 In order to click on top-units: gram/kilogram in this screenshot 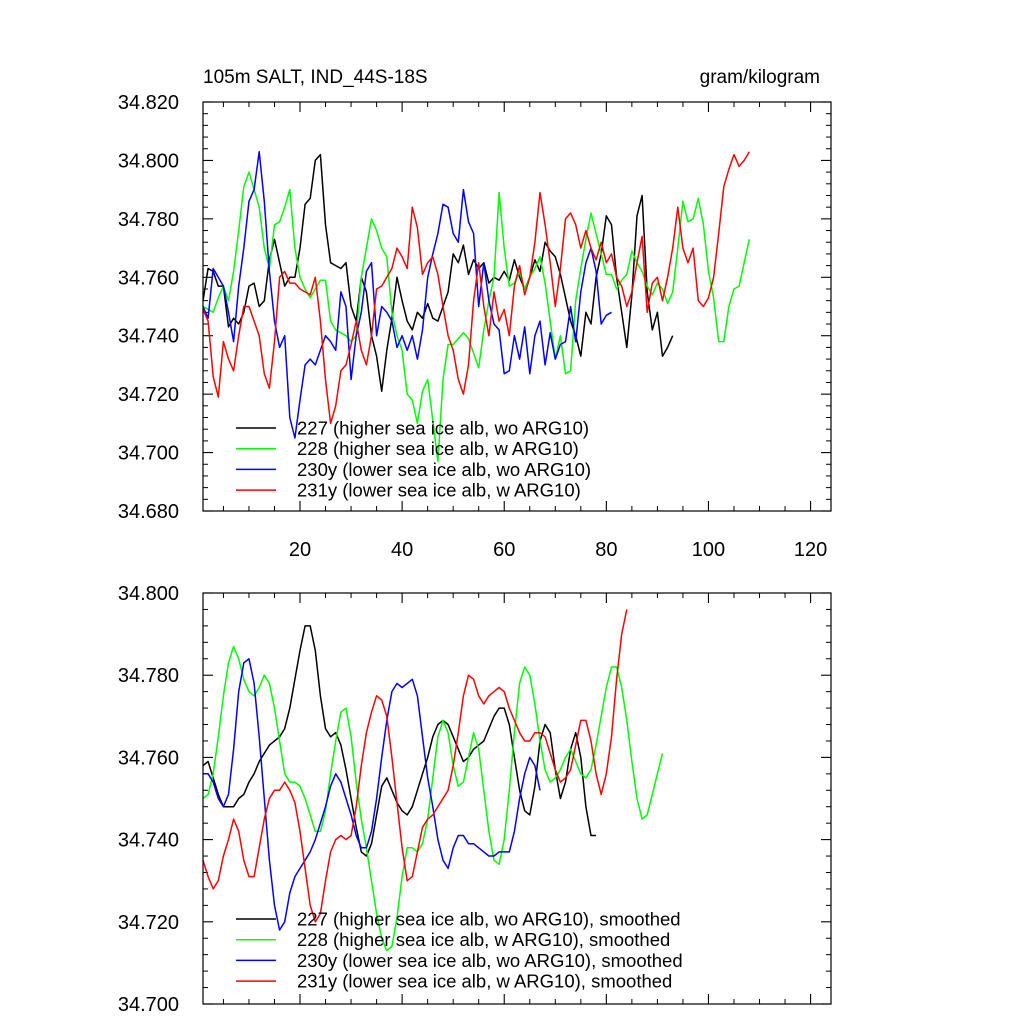, I will do `click(760, 77)`.